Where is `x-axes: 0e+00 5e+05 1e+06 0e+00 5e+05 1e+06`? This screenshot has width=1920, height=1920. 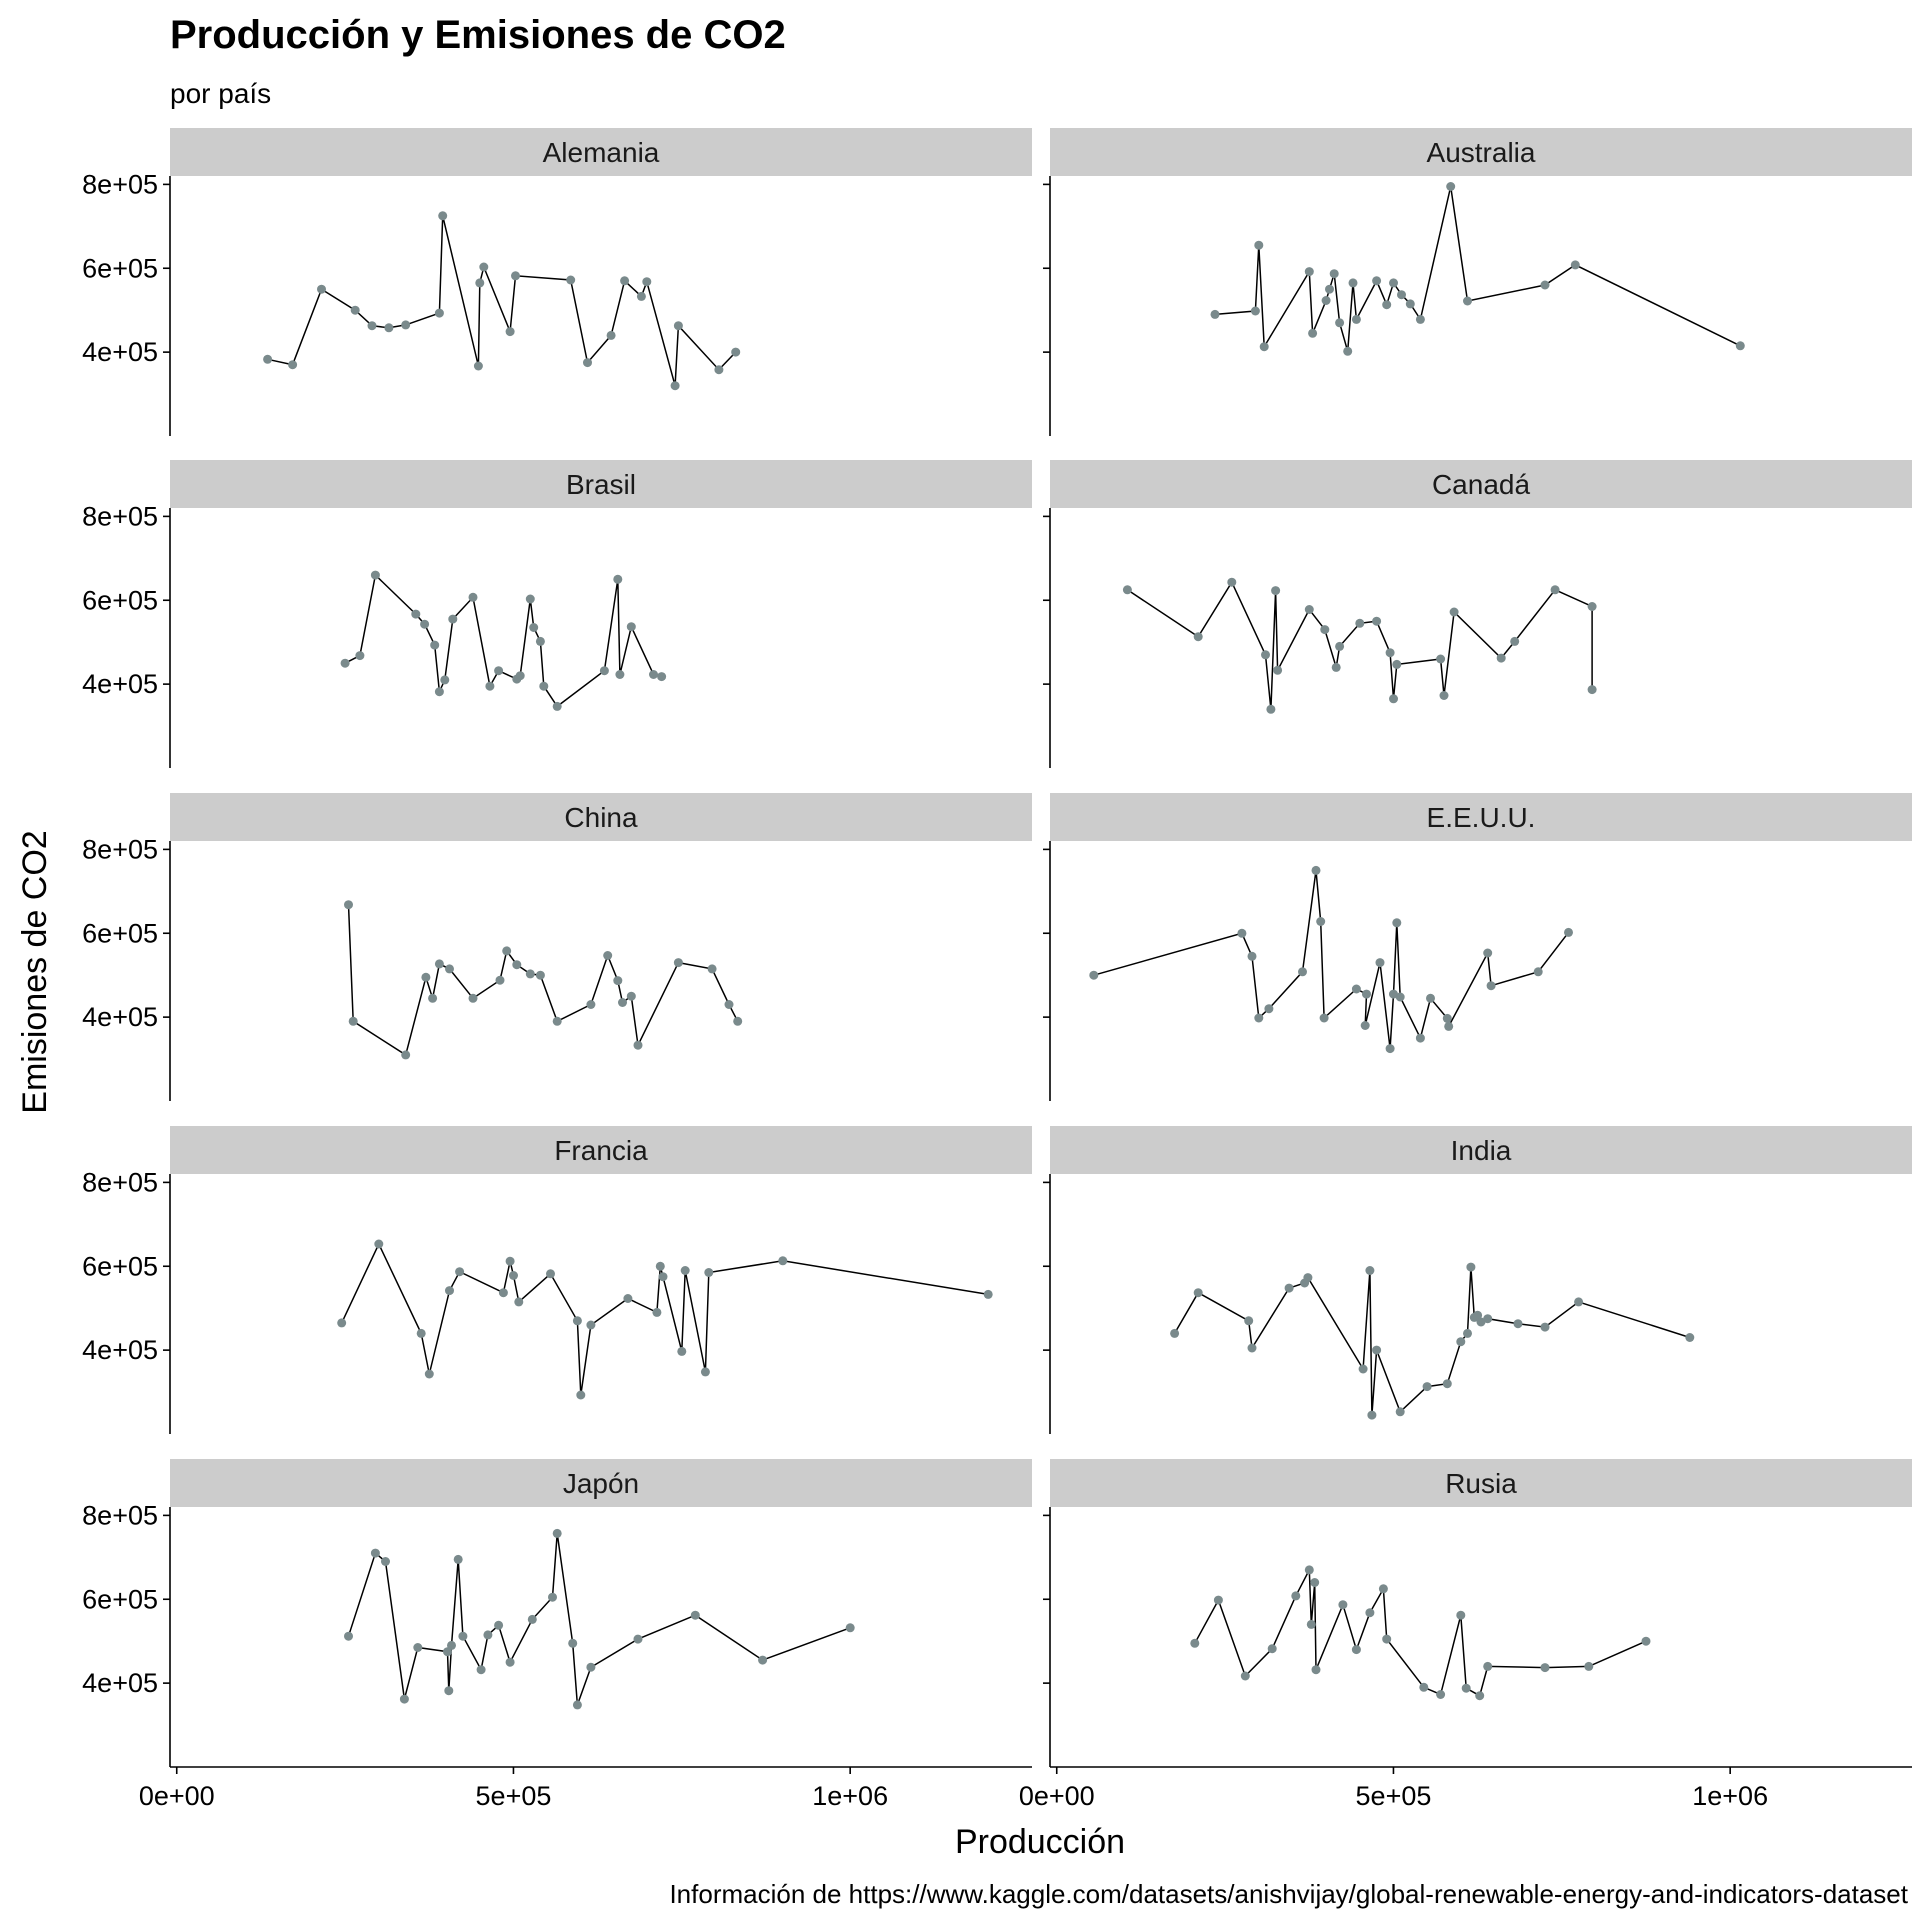
x-axes: 0e+00 5e+05 1e+06 0e+00 5e+05 1e+06 is located at coordinates (1025, 1788).